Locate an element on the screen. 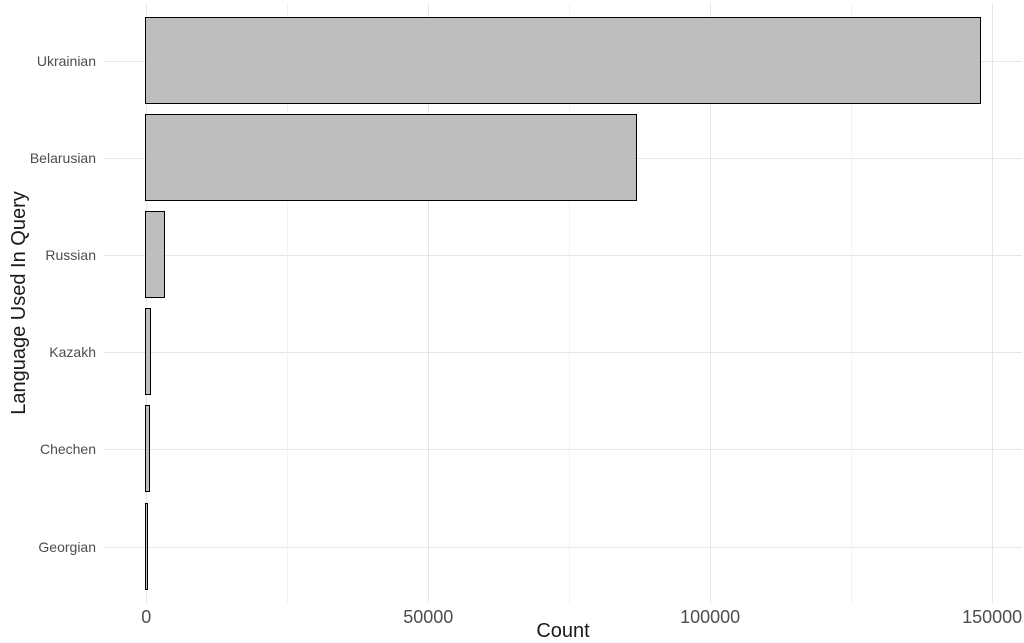 This screenshot has height=643, width=1024. bar-russian is located at coordinates (154, 254).